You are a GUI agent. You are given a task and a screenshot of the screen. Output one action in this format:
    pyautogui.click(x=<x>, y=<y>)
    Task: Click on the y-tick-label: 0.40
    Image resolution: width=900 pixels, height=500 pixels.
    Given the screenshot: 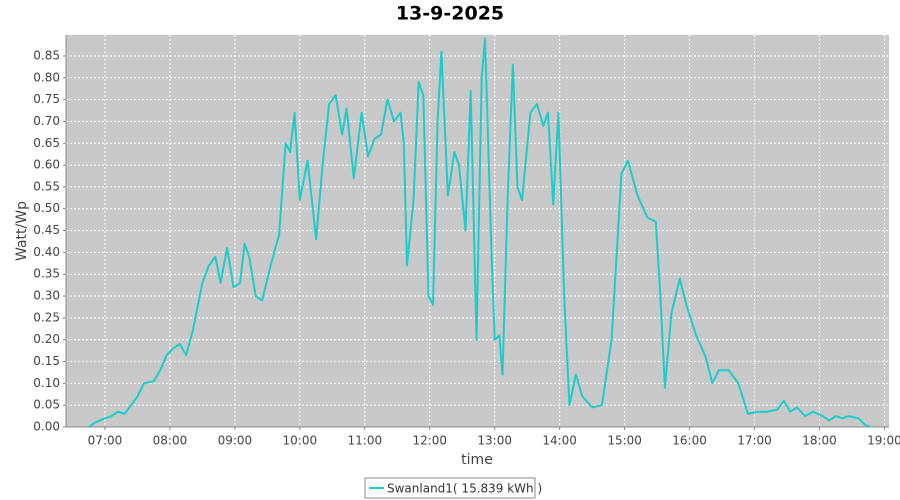 What is the action you would take?
    pyautogui.click(x=46, y=252)
    